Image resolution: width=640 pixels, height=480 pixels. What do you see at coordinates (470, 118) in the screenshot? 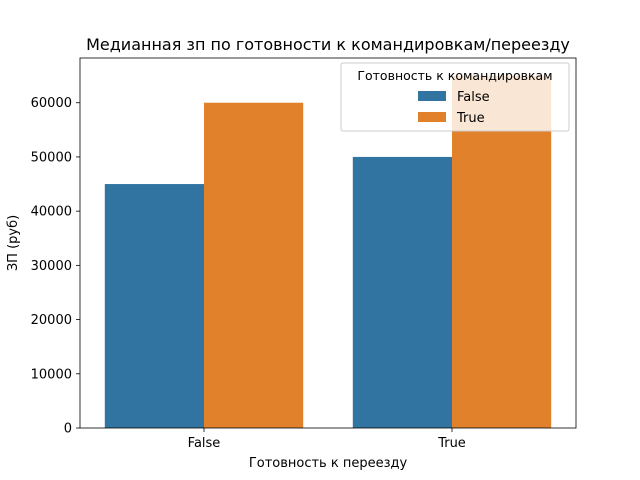
I see `legend-label-true: True` at bounding box center [470, 118].